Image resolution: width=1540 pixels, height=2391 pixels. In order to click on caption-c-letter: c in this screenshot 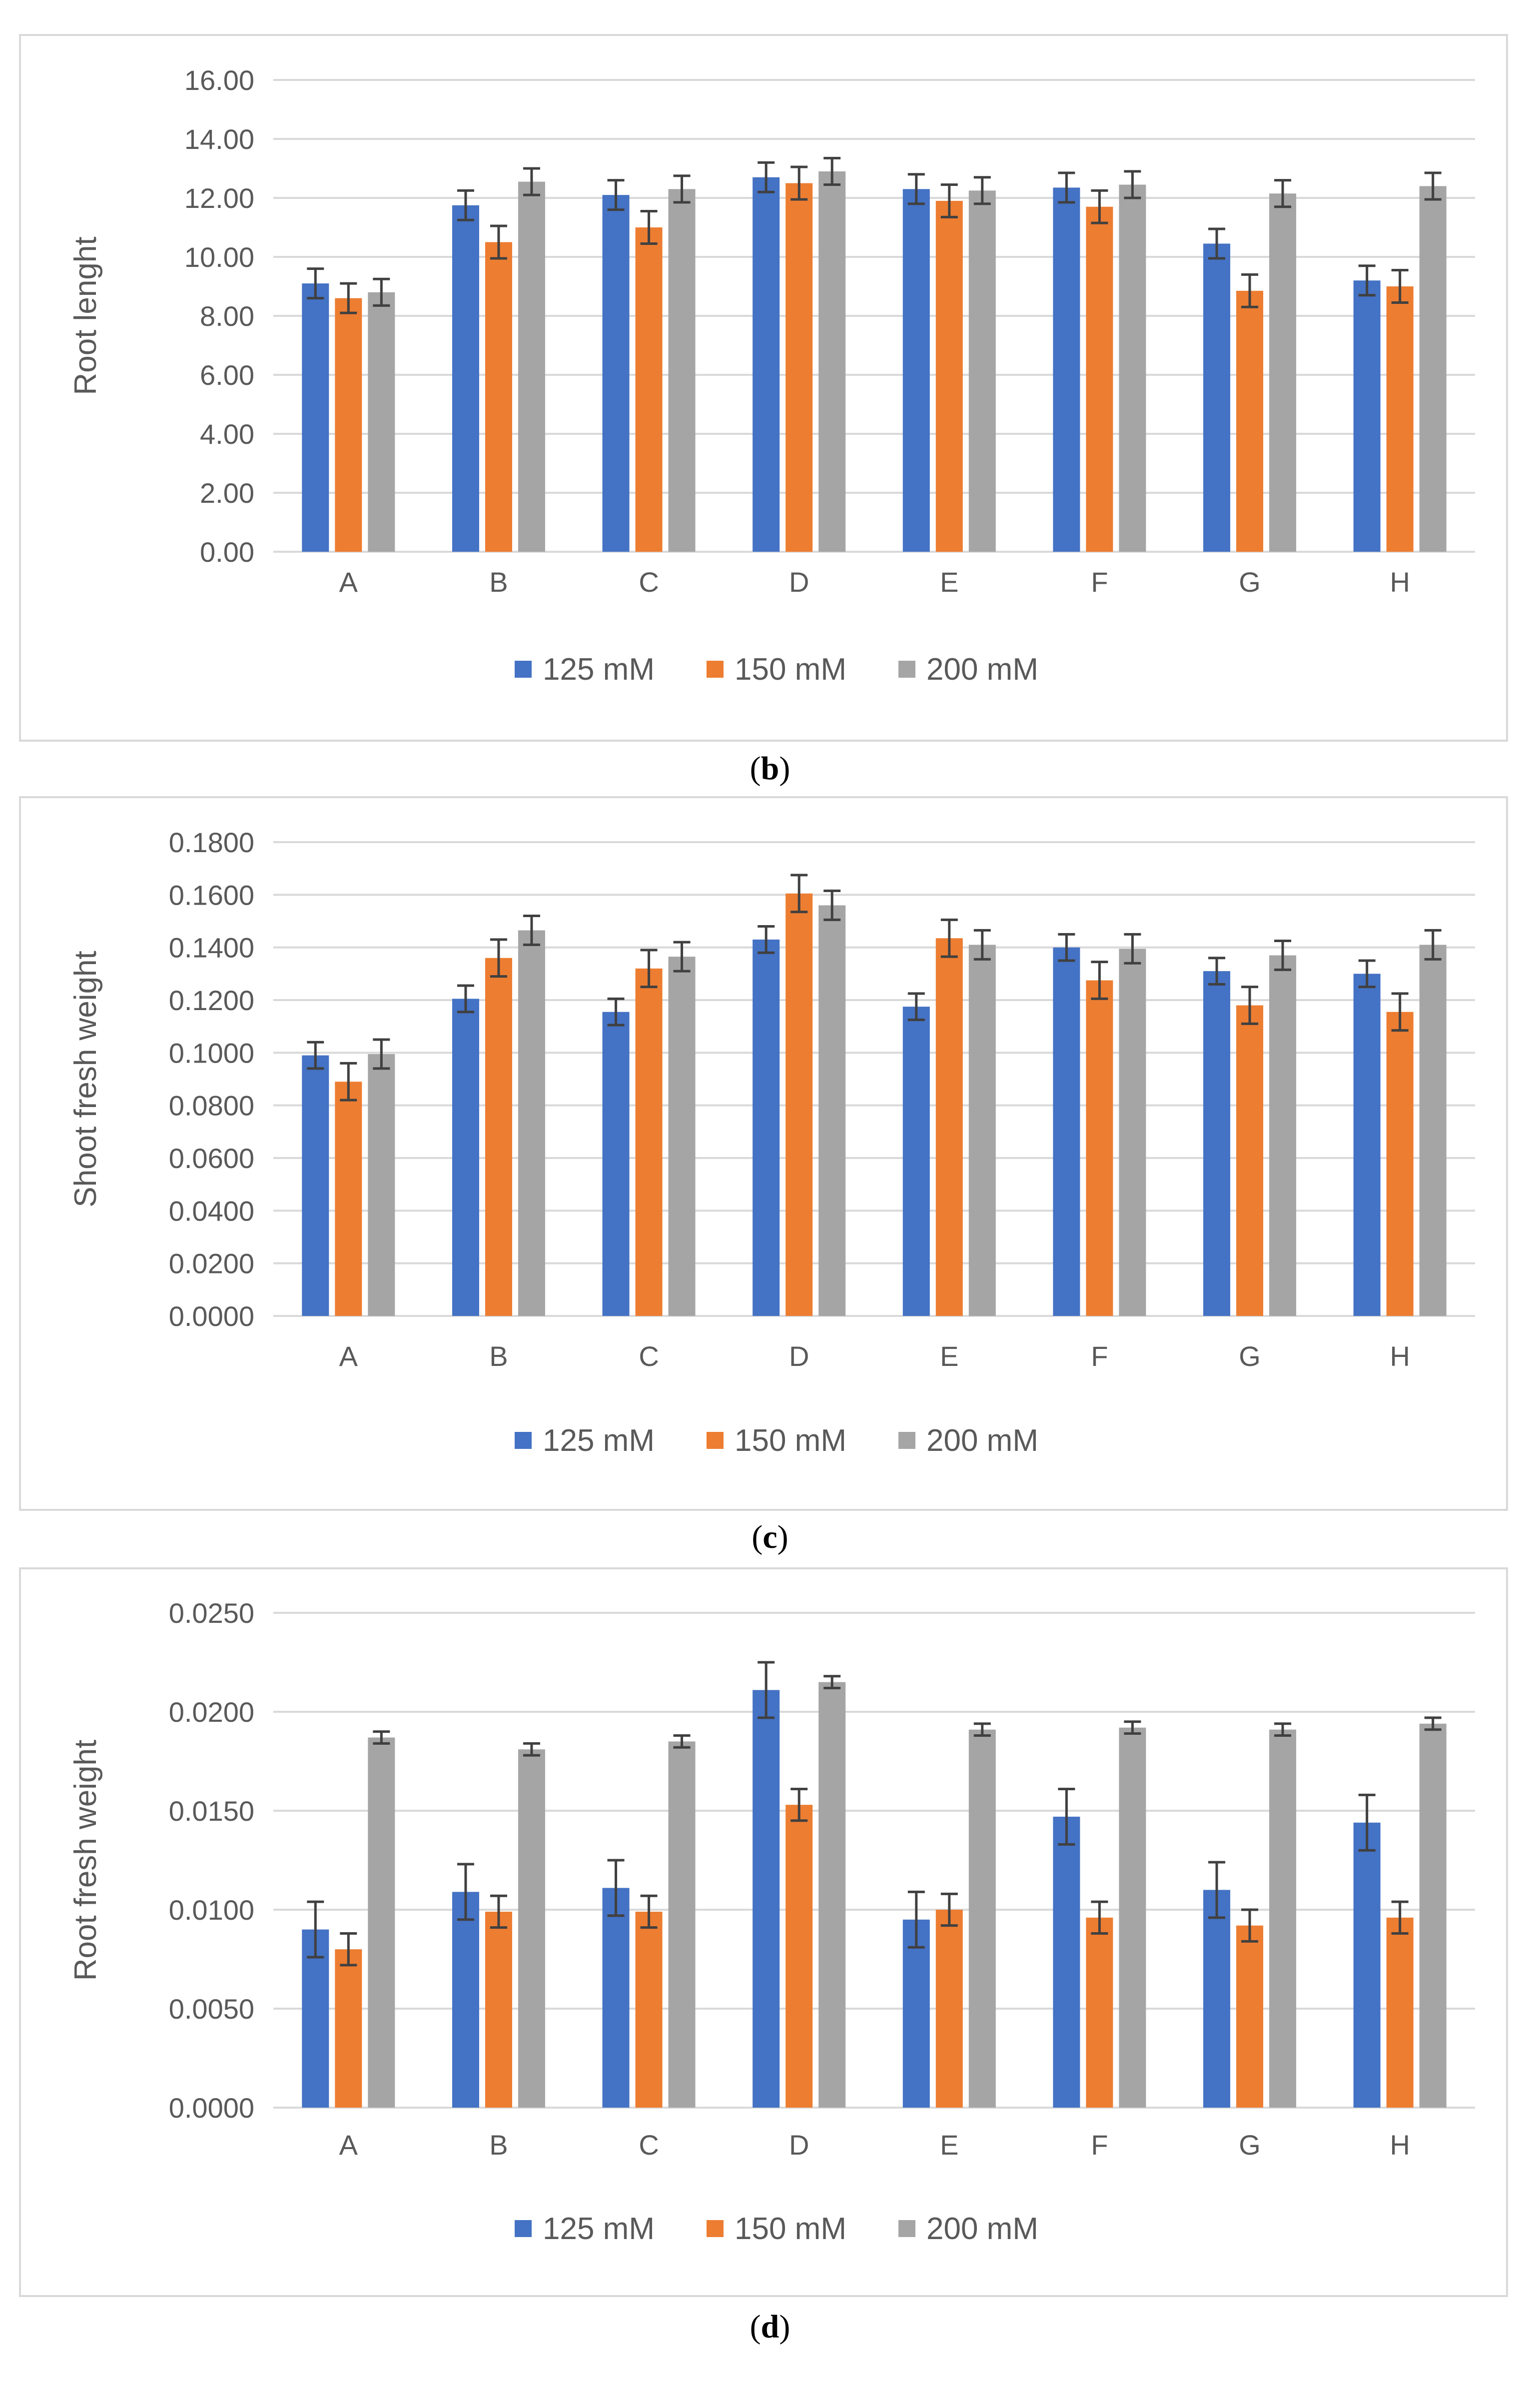, I will do `click(770, 1537)`.